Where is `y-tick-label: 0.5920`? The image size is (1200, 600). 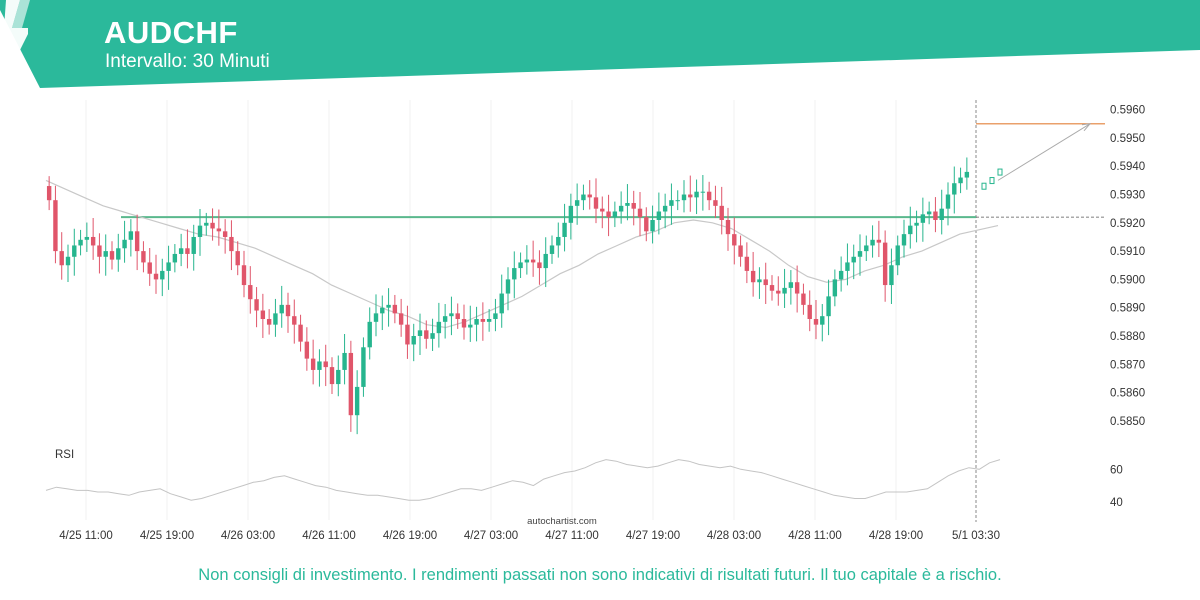
y-tick-label: 0.5920 is located at coordinates (1127, 224).